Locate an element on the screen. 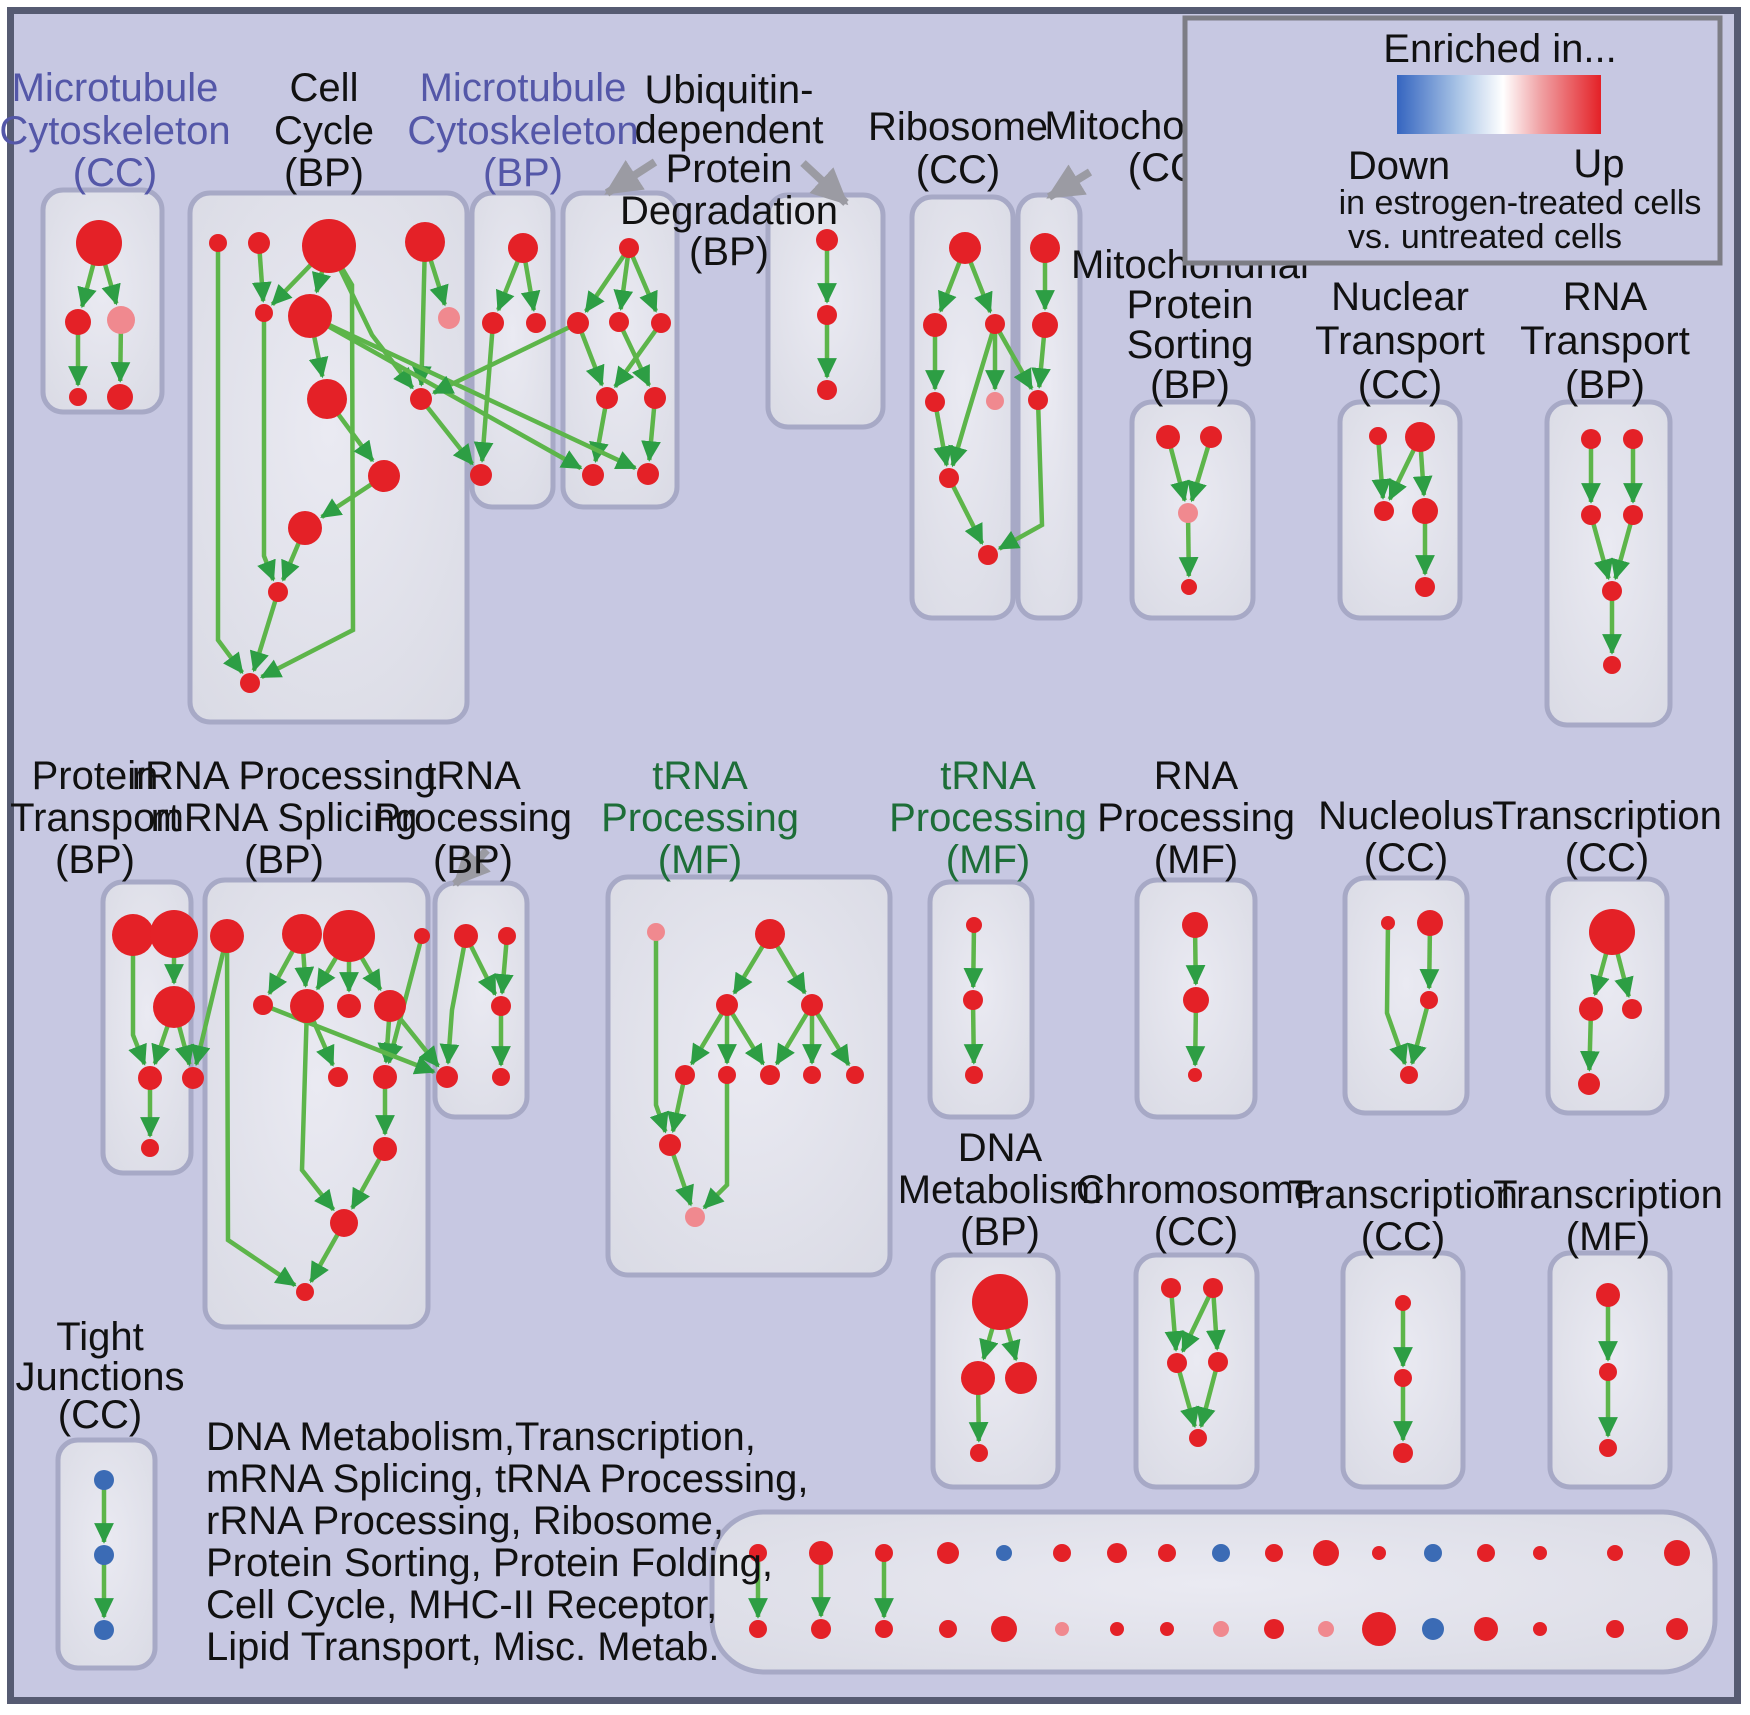  cluster-box-dna-metabolism is located at coordinates (995, 1371).